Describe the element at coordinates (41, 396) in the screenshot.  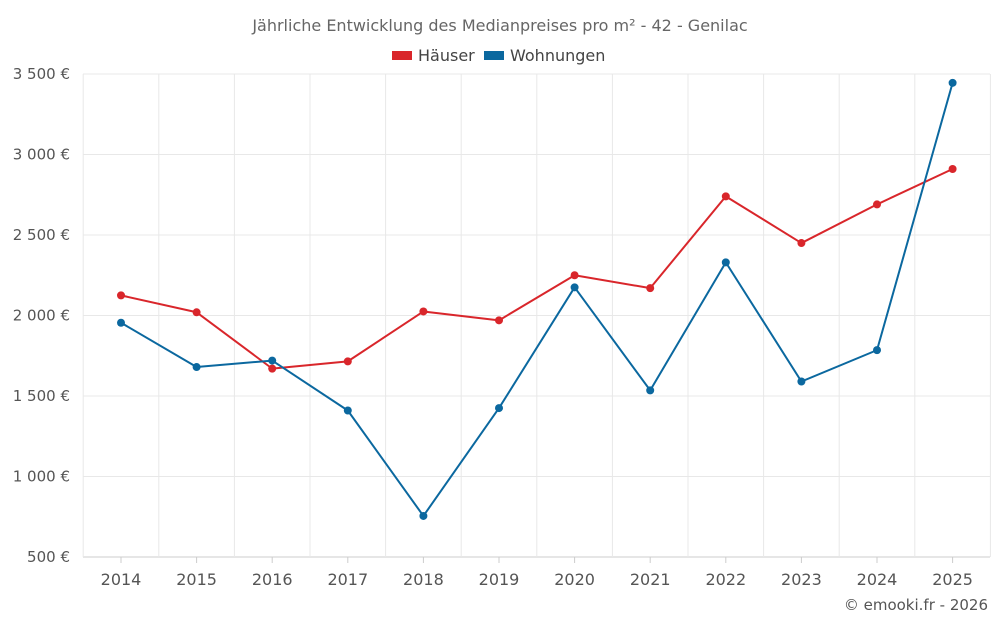
I see `y-tick-label: 1 500 €` at that location.